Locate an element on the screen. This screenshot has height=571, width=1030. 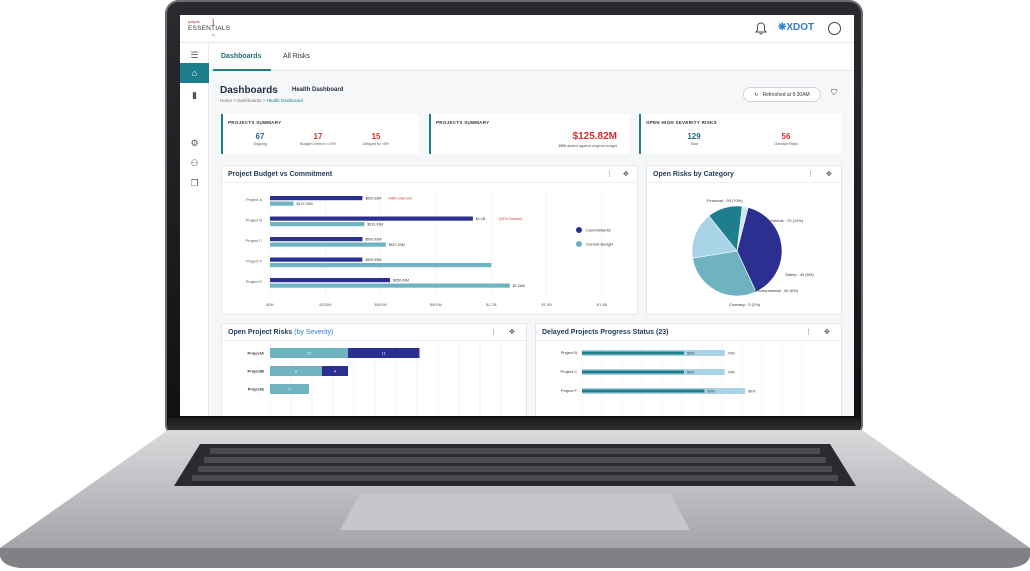
x-tick-label: $1.2B is located at coordinates (491, 304).